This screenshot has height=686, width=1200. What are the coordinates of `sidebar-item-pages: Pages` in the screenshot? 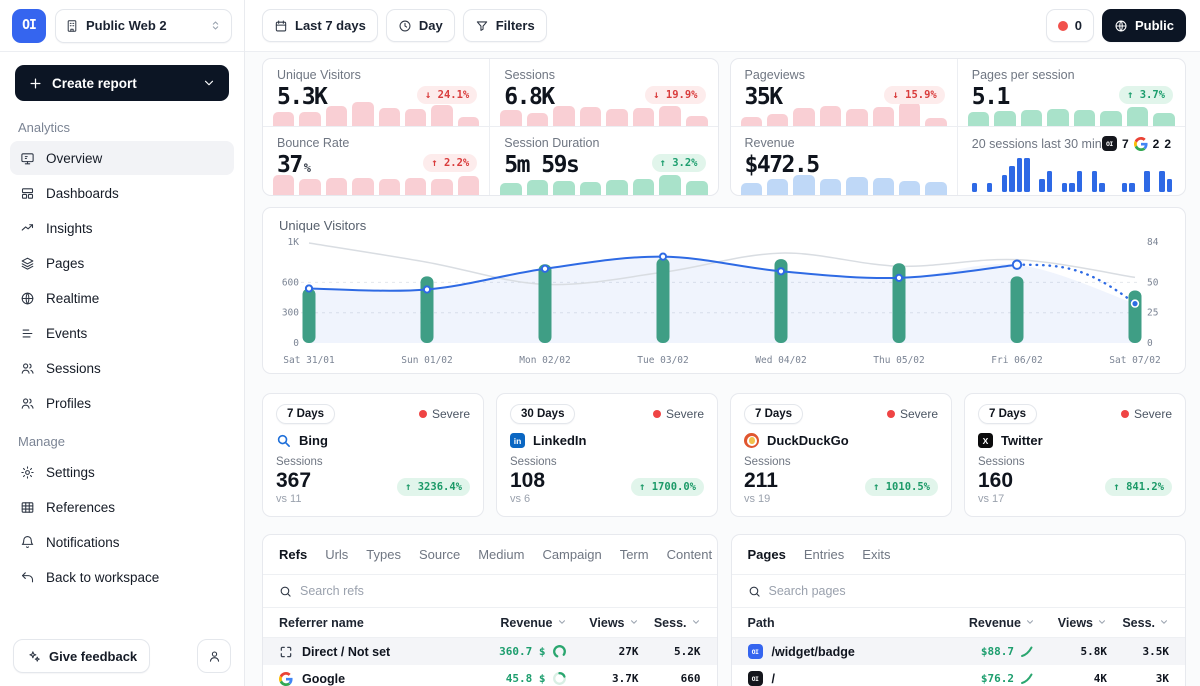 It's located at (122, 263).